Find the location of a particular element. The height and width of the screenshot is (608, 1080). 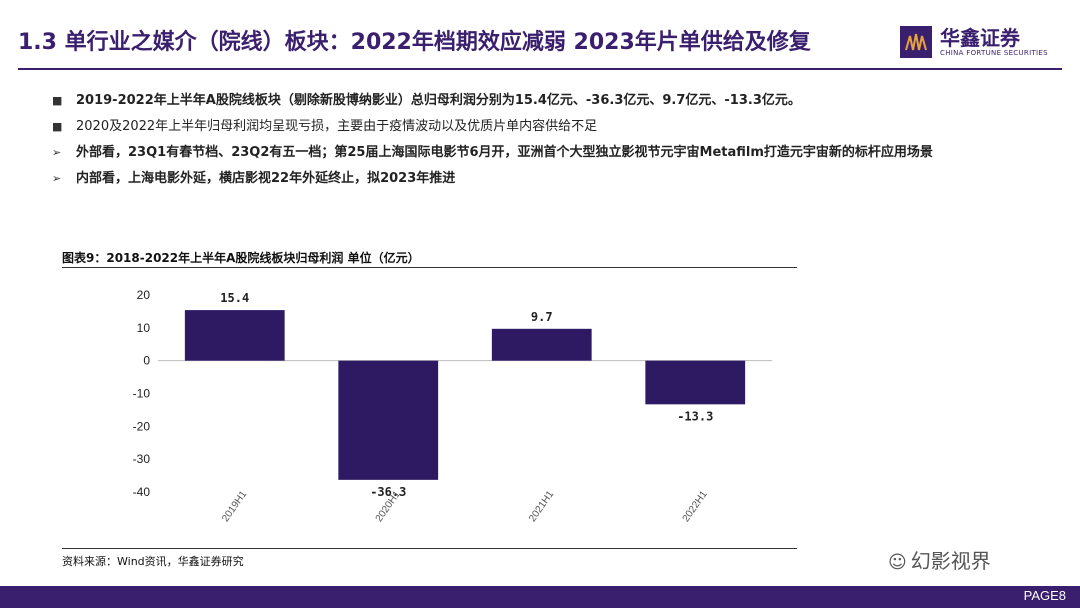

chart-bottom-rule is located at coordinates (429, 548).